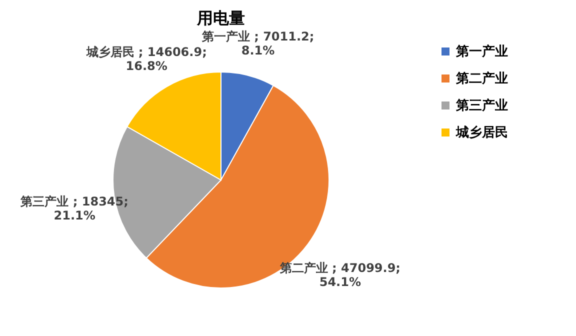  Describe the element at coordinates (74, 208) in the screenshot. I see `data-label: 第三产业 ; 18345; 21.1%` at that location.